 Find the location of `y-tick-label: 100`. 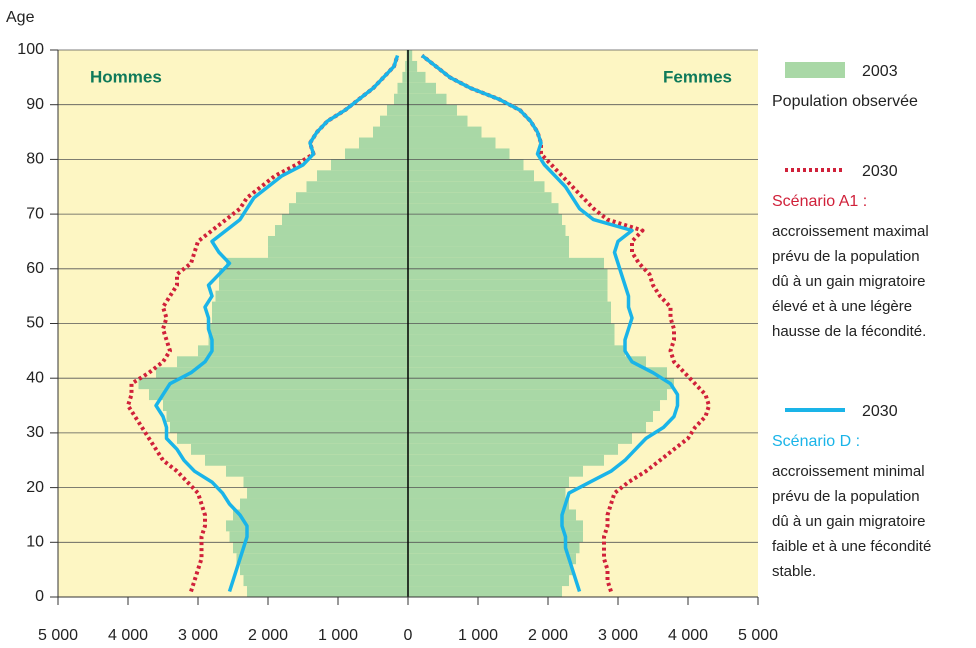

y-tick-label: 100 is located at coordinates (30, 49).